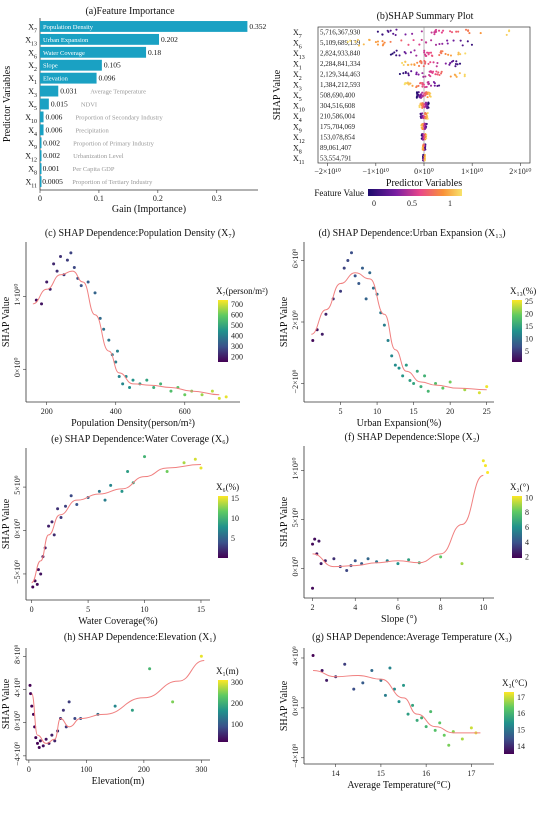  I want to click on bar-tick-label: X4, so click(32, 132).